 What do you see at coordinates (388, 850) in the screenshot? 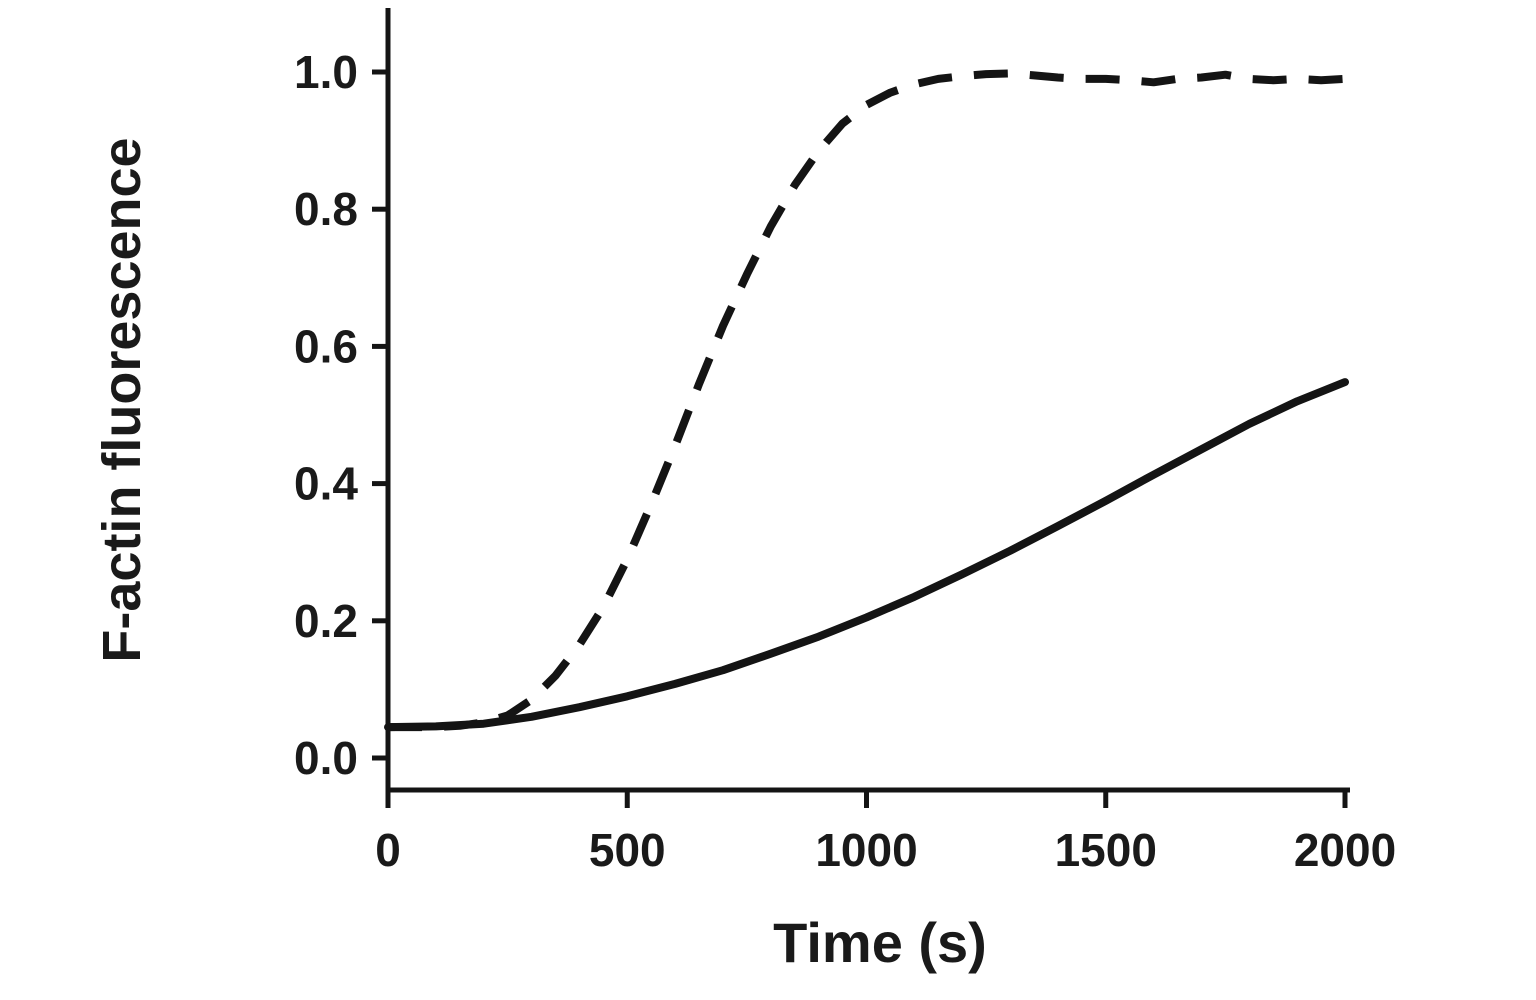
I see `x-tick-label: 0` at bounding box center [388, 850].